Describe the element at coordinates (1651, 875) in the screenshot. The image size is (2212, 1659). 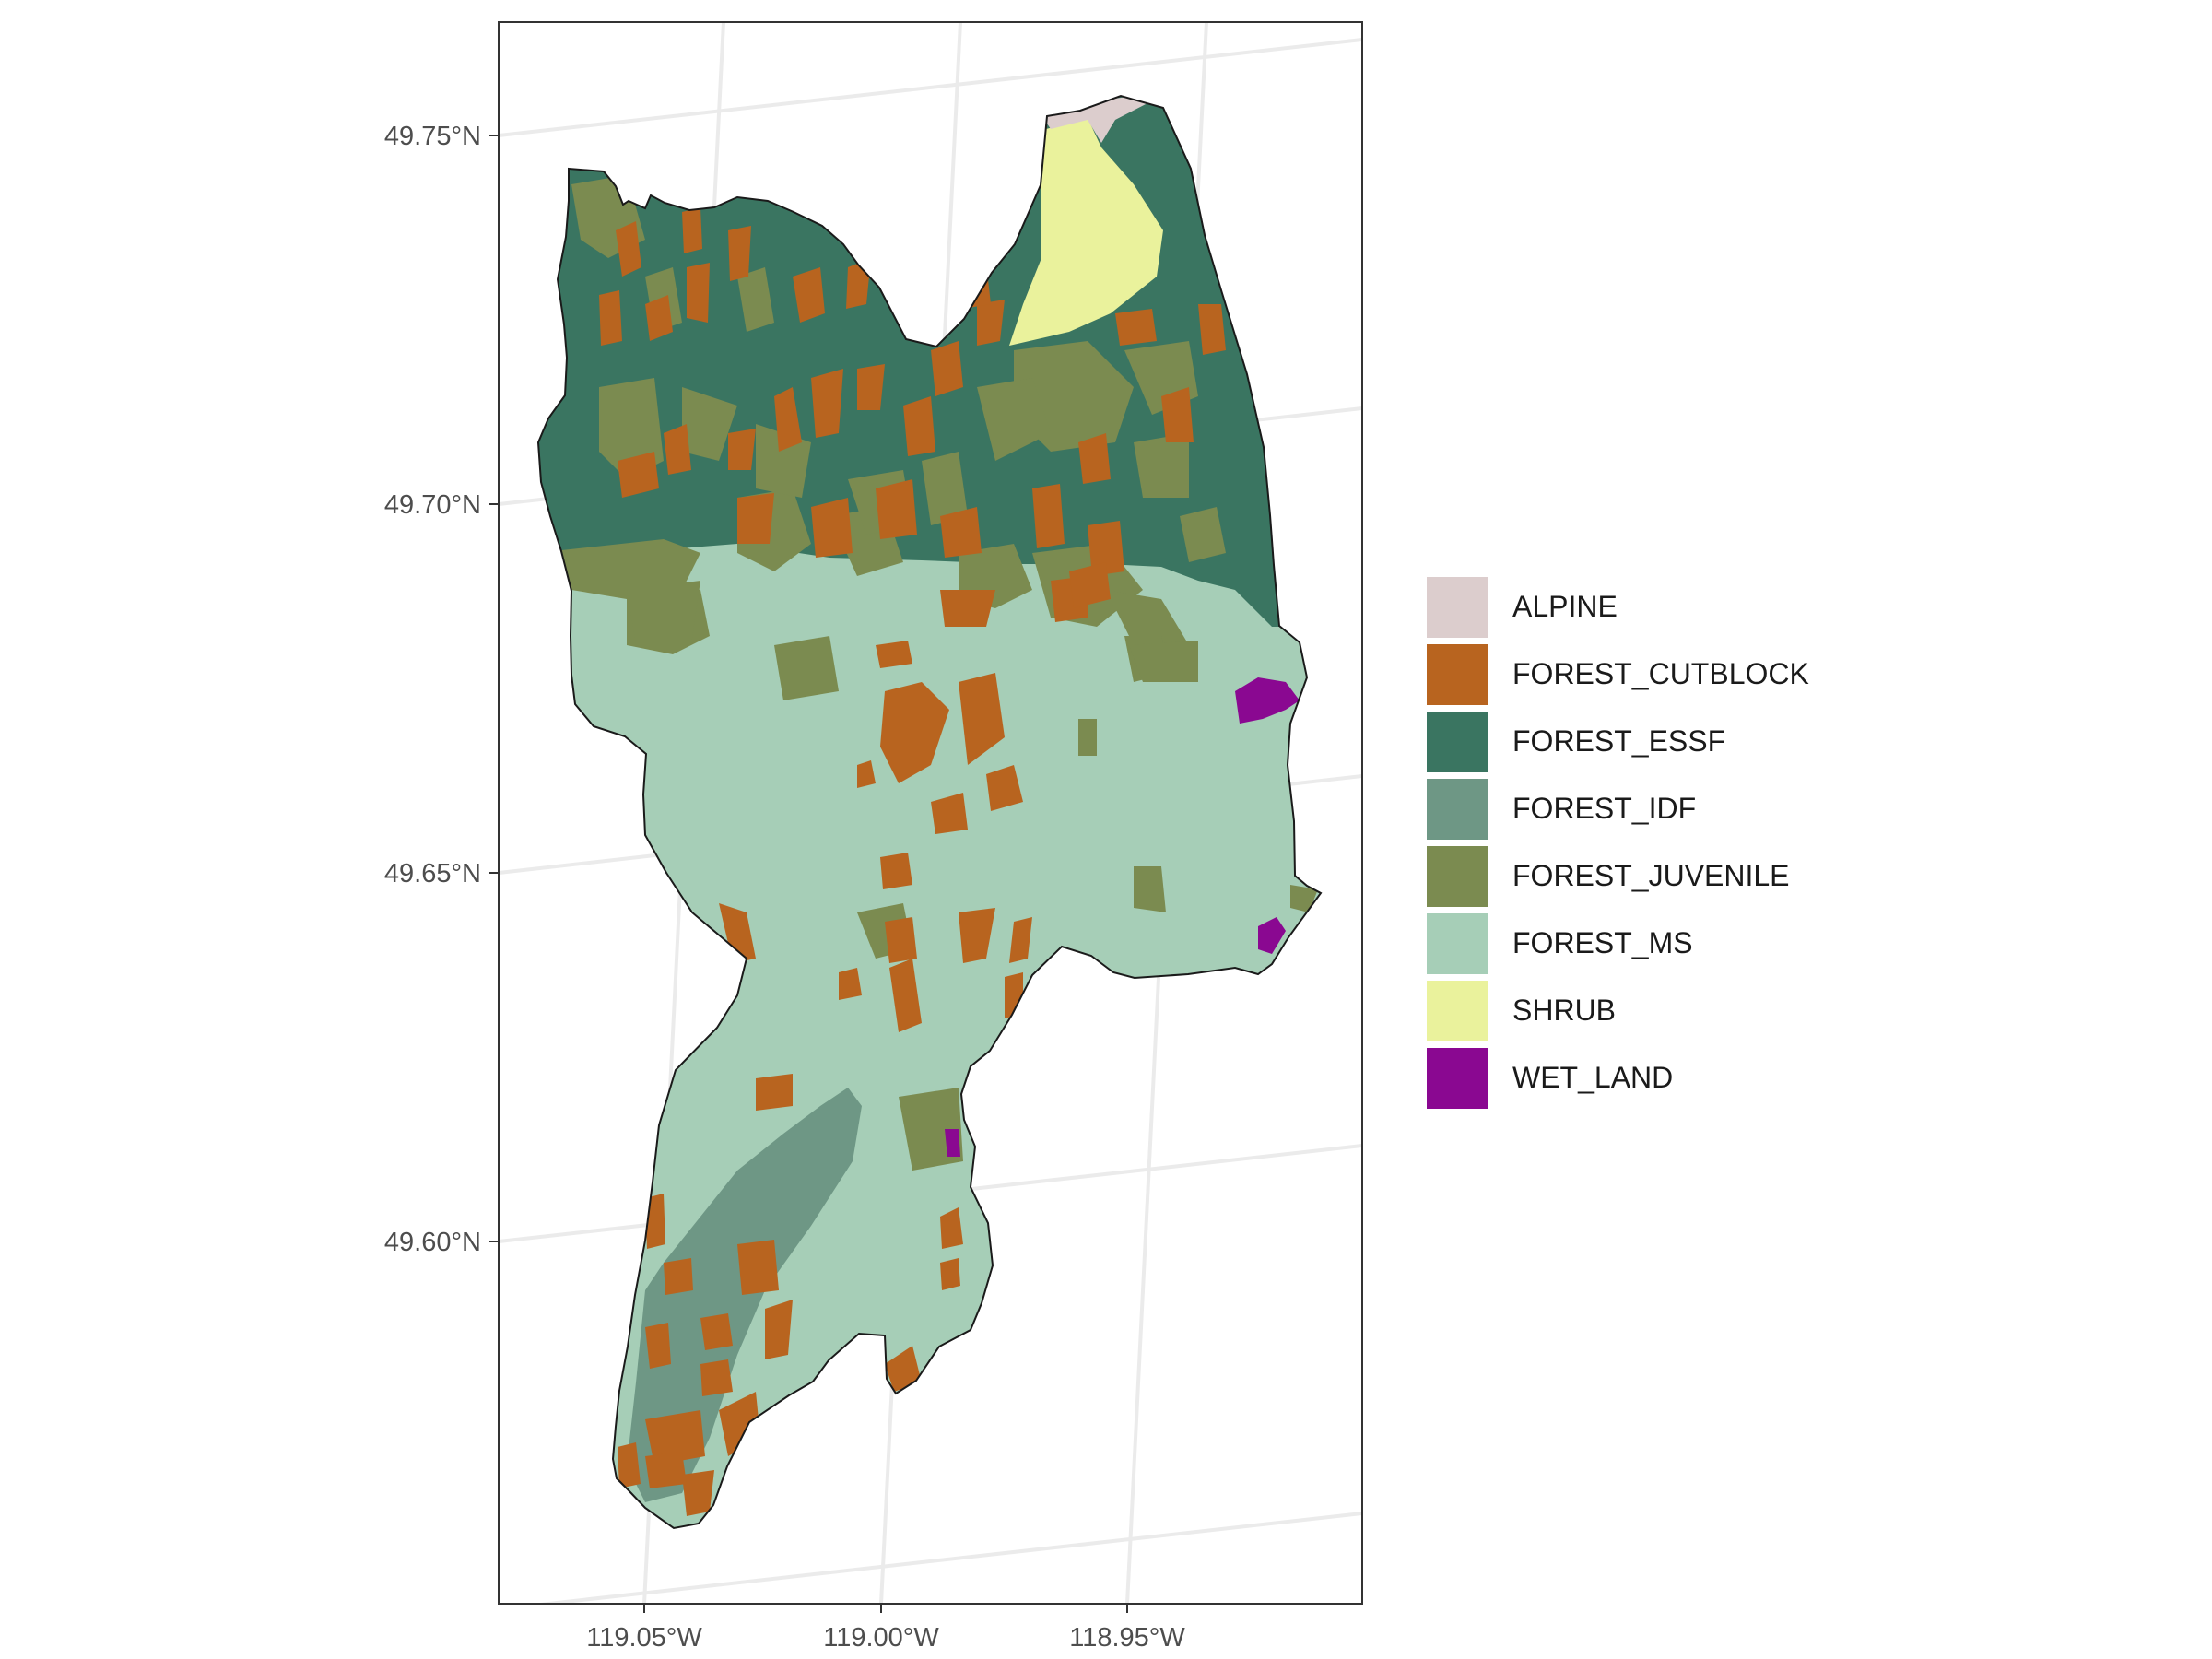
I see `legend-label: FOREST_JUVENILE` at that location.